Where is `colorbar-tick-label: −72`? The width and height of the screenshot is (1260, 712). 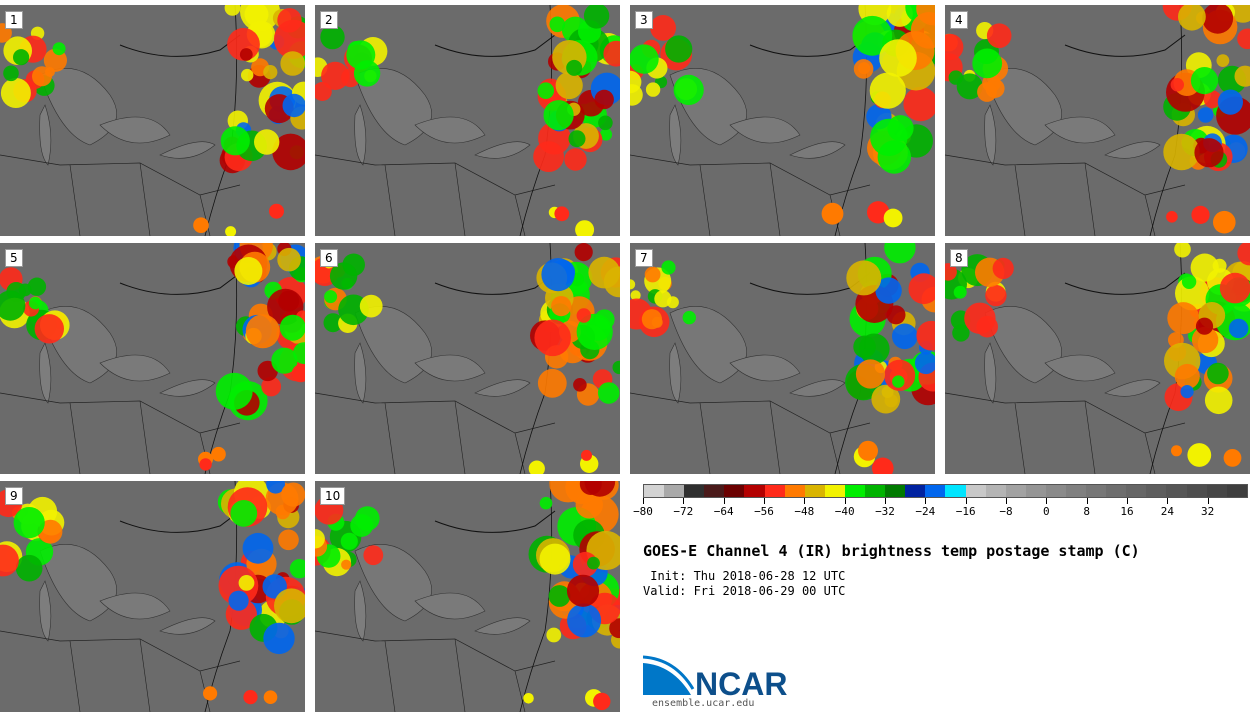
colorbar-tick-label: −72 is located at coordinates (683, 511).